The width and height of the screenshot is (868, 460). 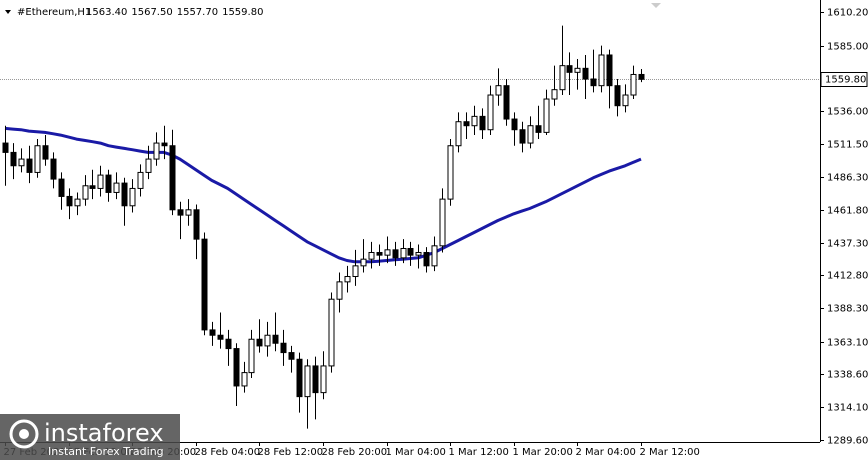 I want to click on y-tick-label: 1412.80, so click(x=847, y=276).